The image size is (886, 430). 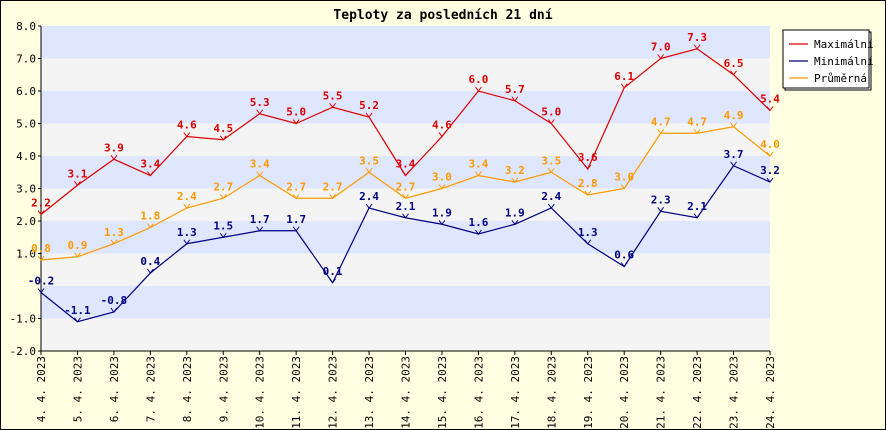 What do you see at coordinates (697, 392) in the screenshot?
I see `x-tick-label: 22. 4. 2023` at bounding box center [697, 392].